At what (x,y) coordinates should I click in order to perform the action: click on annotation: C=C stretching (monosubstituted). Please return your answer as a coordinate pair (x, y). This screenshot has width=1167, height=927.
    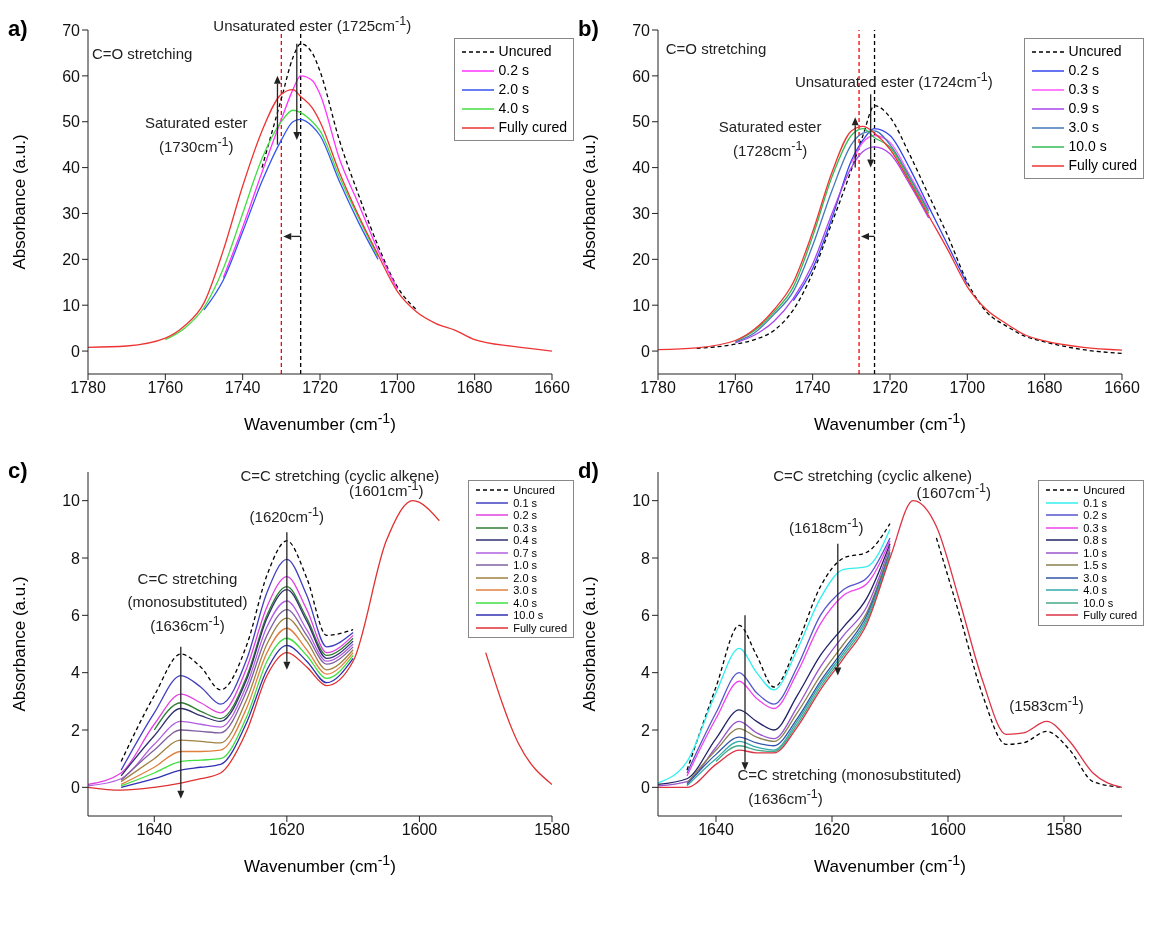
    Looking at the image, I should click on (849, 774).